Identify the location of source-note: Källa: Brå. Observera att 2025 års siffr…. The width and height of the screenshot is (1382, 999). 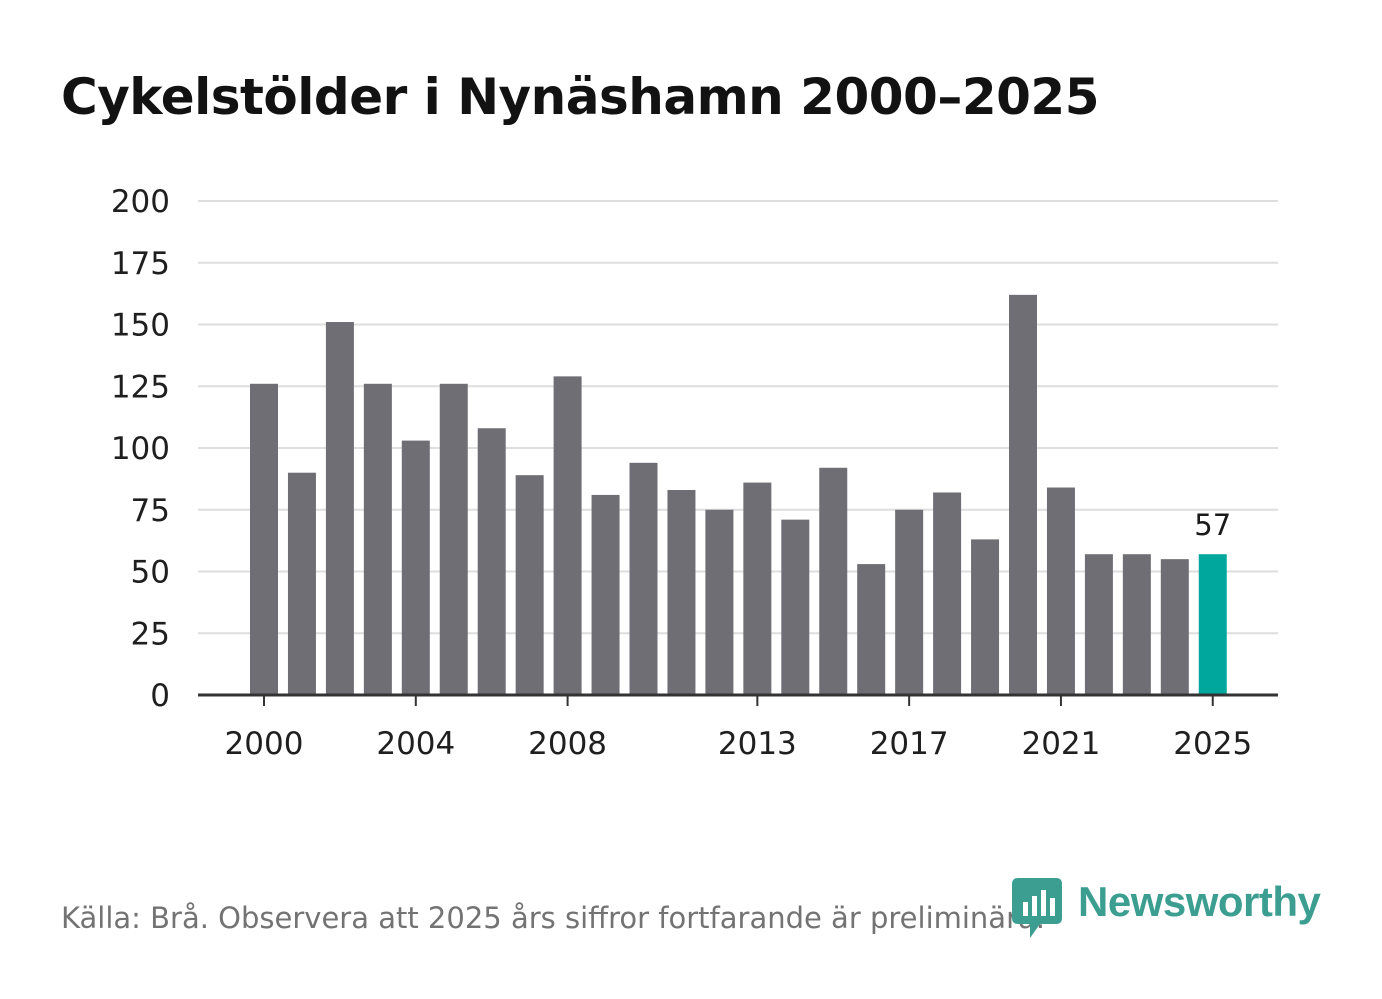
(553, 918).